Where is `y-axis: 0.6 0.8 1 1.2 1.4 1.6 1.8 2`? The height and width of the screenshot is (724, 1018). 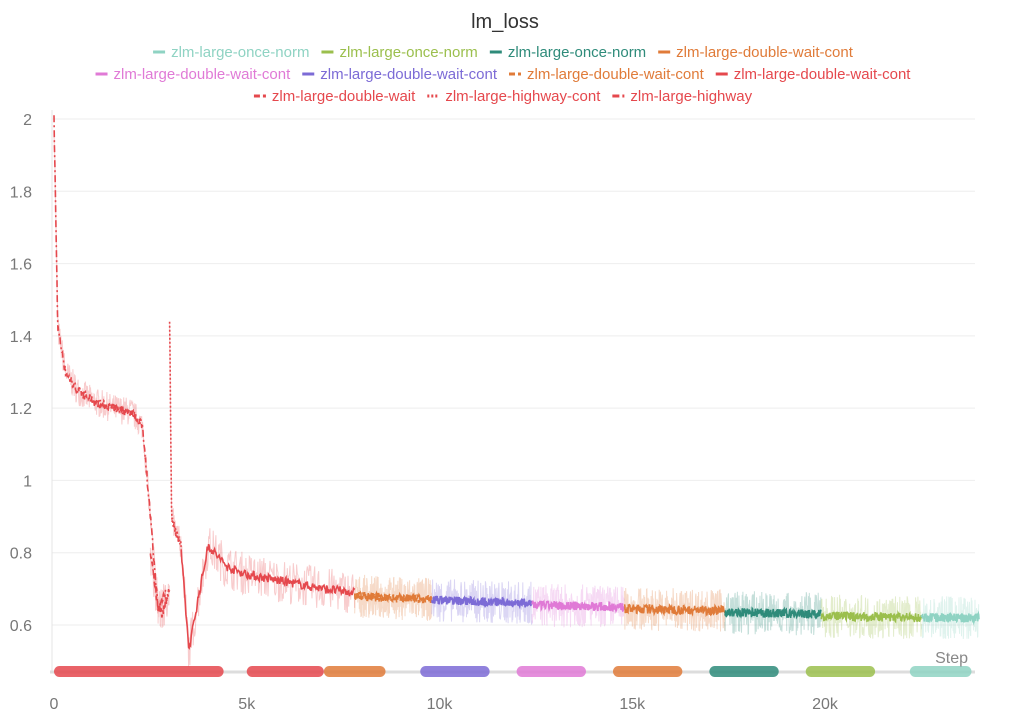
y-axis: 0.6 0.8 1 1.2 1.4 1.6 1.8 2 is located at coordinates (21, 373).